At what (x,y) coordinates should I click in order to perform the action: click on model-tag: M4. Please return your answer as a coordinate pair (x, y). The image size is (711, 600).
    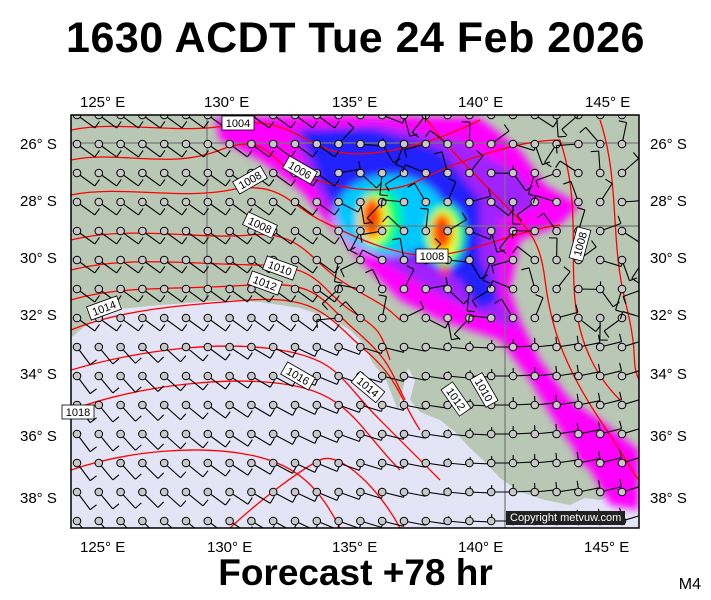
    Looking at the image, I should click on (689, 584).